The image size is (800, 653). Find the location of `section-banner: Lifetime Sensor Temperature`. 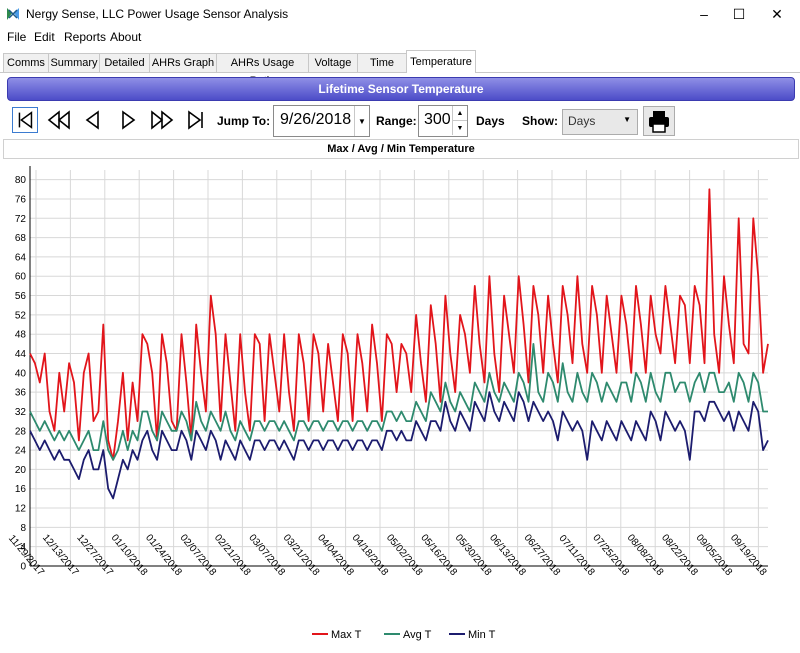

section-banner: Lifetime Sensor Temperature is located at coordinates (401, 89).